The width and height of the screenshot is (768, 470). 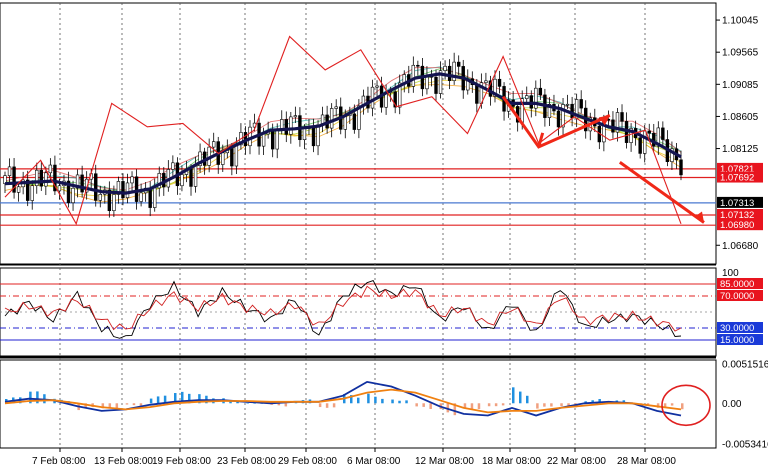 I want to click on x-axis-label: 23 Feb 08:00, so click(x=246, y=461).